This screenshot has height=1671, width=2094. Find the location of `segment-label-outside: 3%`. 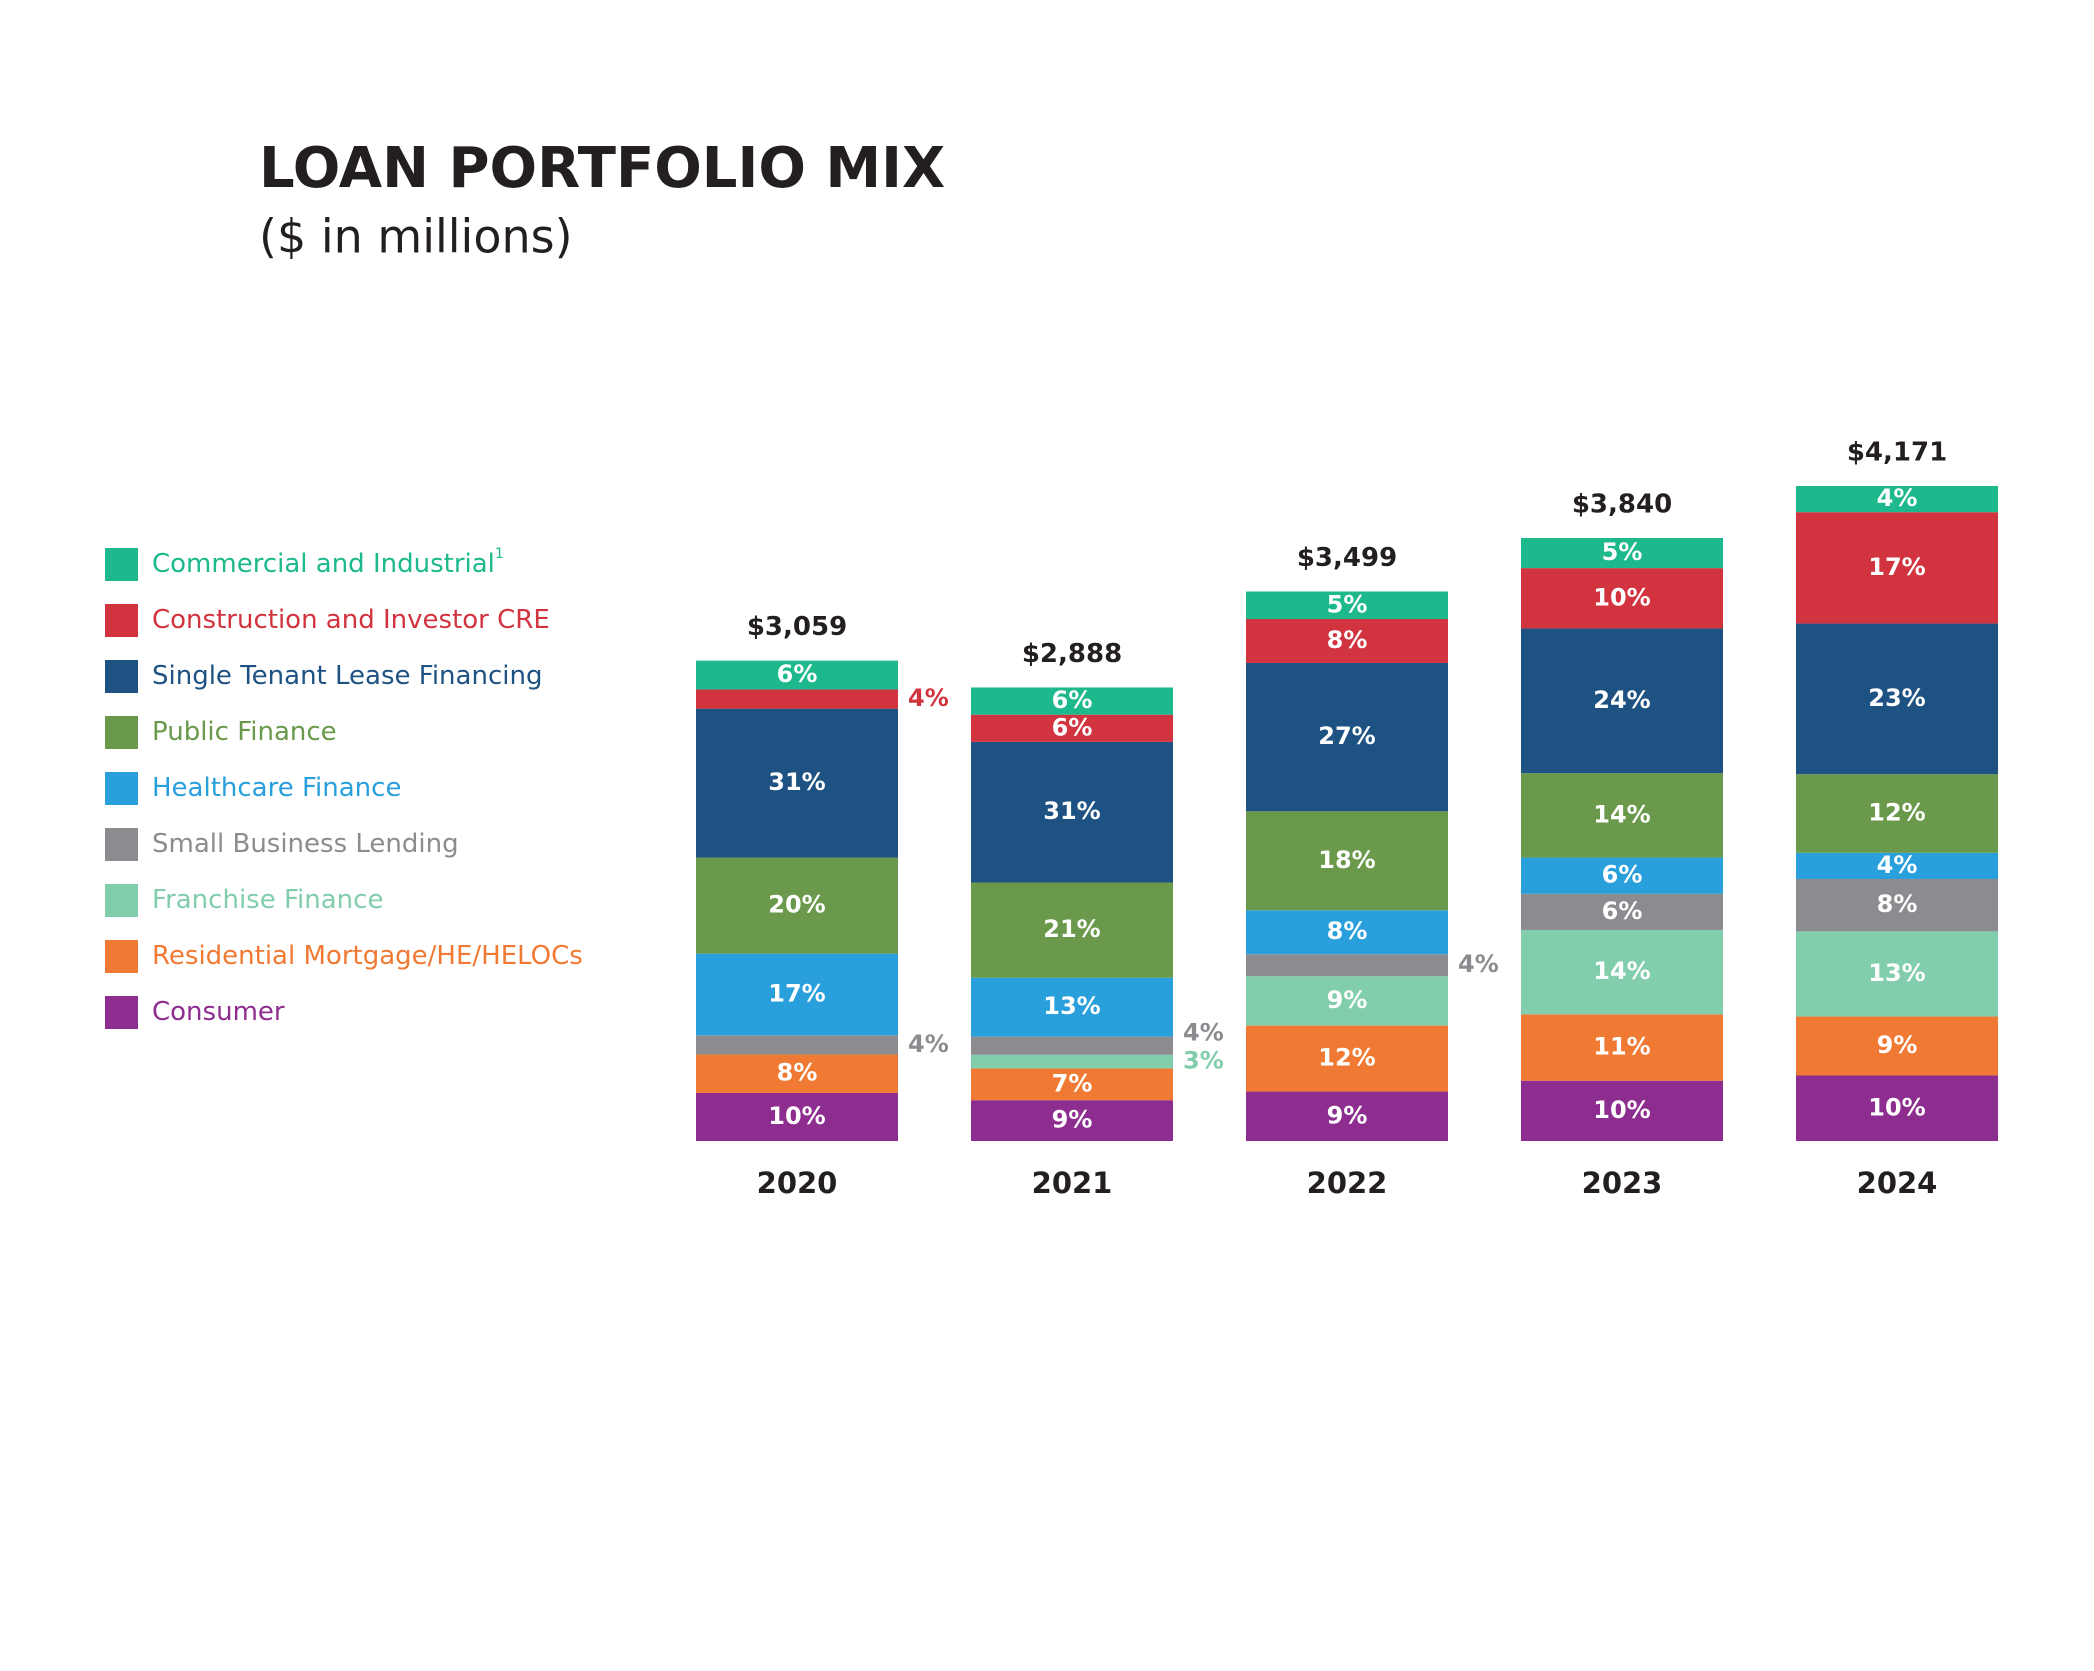

segment-label-outside: 3% is located at coordinates (1203, 1061).